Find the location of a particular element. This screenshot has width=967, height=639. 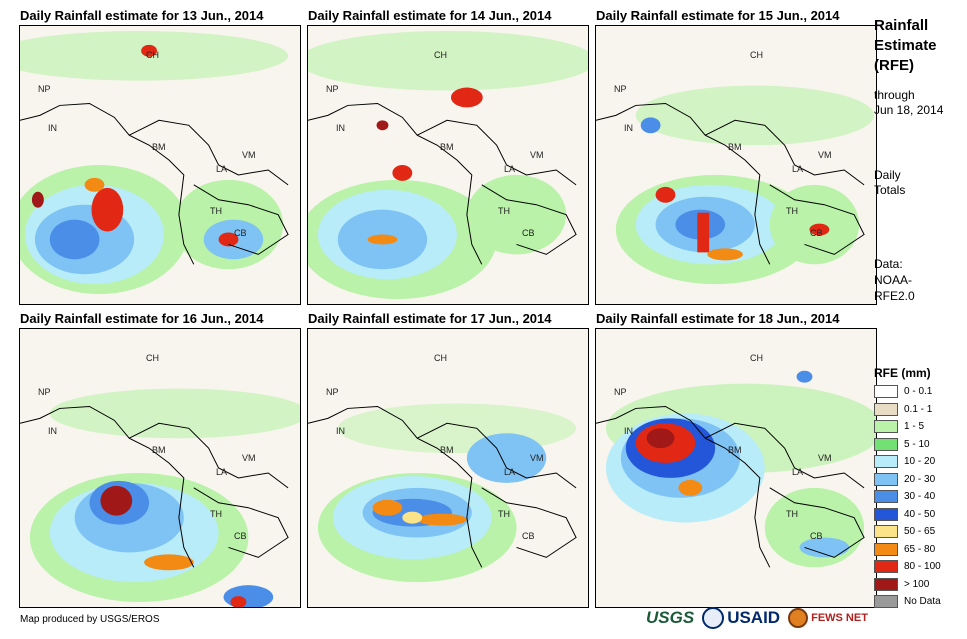

legend-item: 80 - 100 is located at coordinates (907, 567).